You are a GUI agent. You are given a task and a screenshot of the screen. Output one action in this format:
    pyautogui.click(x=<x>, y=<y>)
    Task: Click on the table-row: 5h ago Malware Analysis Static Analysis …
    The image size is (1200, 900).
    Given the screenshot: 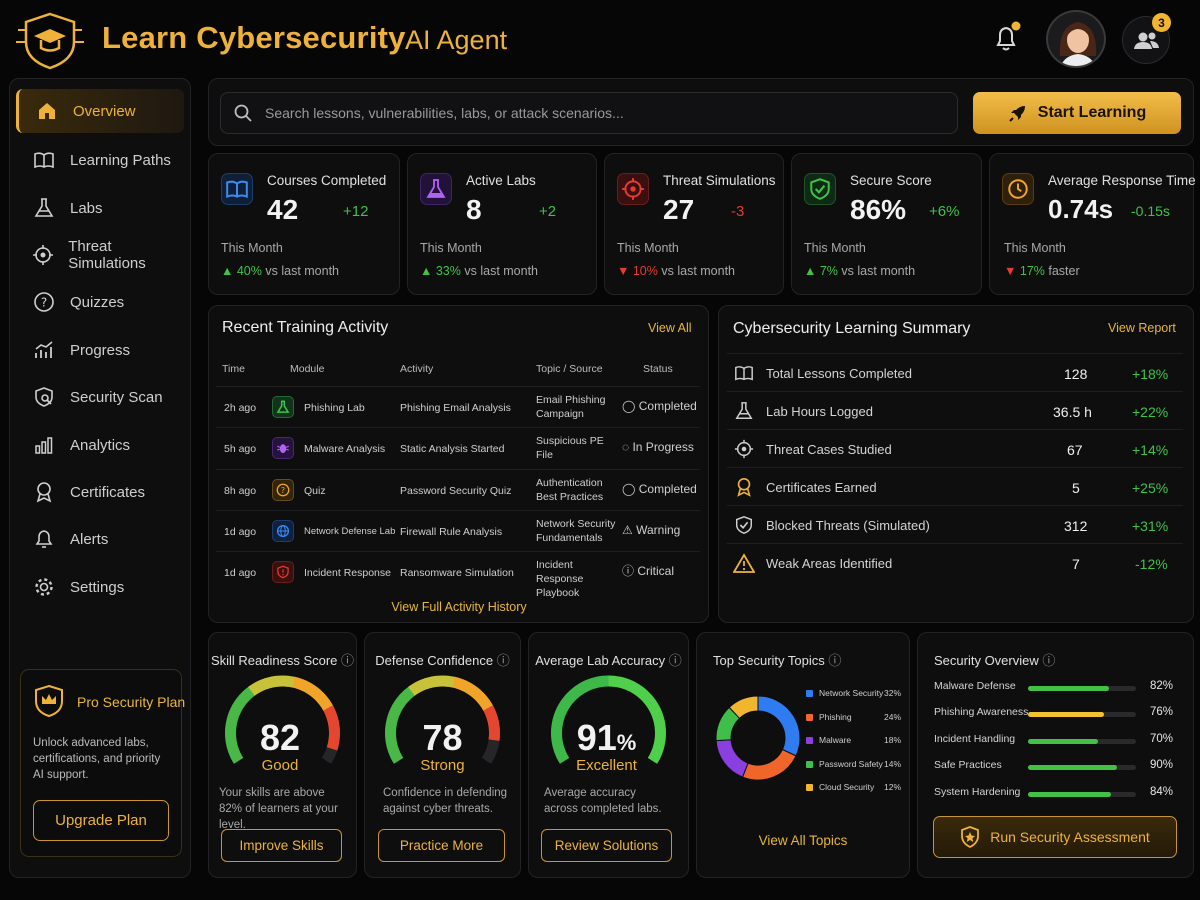 What is the action you would take?
    pyautogui.click(x=458, y=447)
    